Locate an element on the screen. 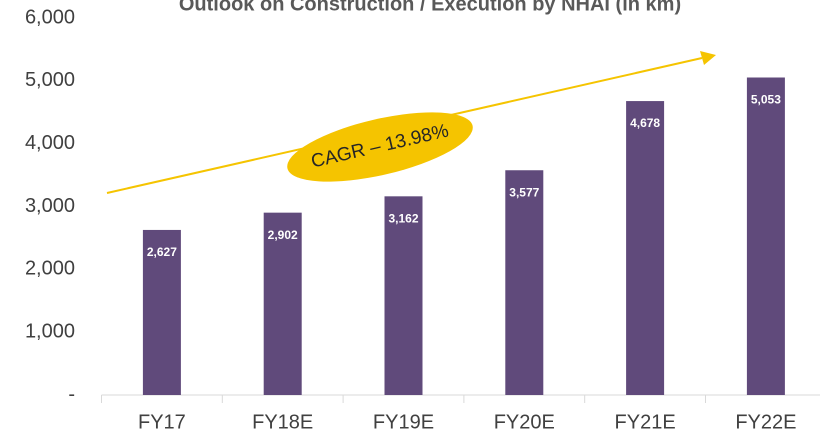 This screenshot has width=820, height=439. cagr-badge: CAGR – 13.98% is located at coordinates (380, 147).